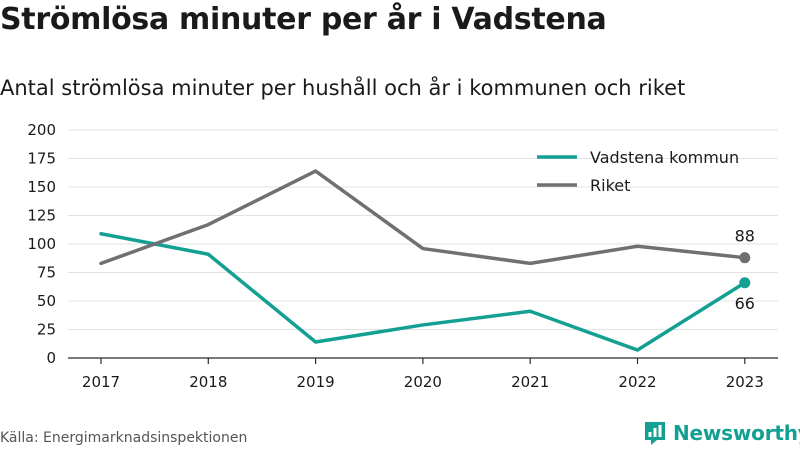  Describe the element at coordinates (745, 382) in the screenshot. I see `x-tick-label: 2023` at that location.